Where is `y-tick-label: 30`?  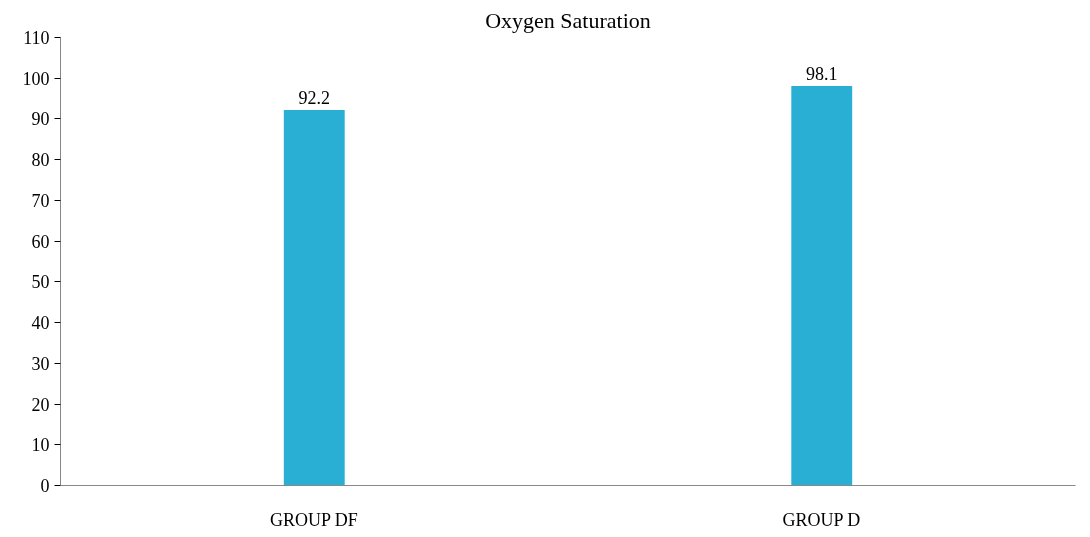
y-tick-label: 30 is located at coordinates (40, 363).